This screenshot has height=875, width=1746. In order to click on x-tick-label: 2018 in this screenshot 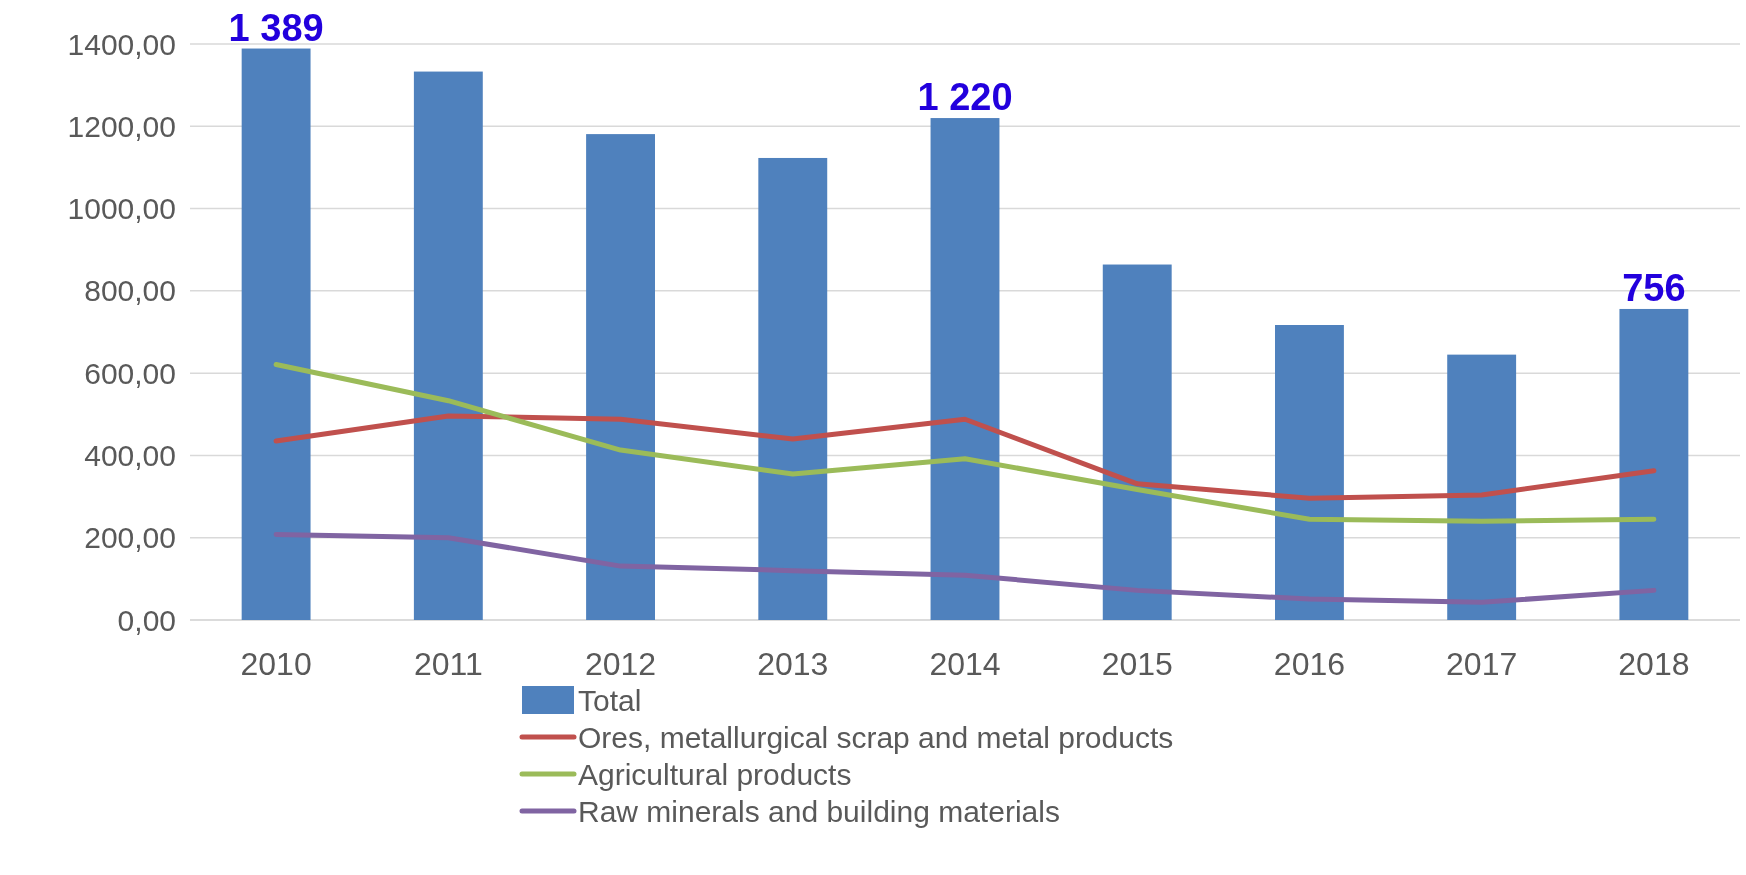, I will do `click(1654, 664)`.